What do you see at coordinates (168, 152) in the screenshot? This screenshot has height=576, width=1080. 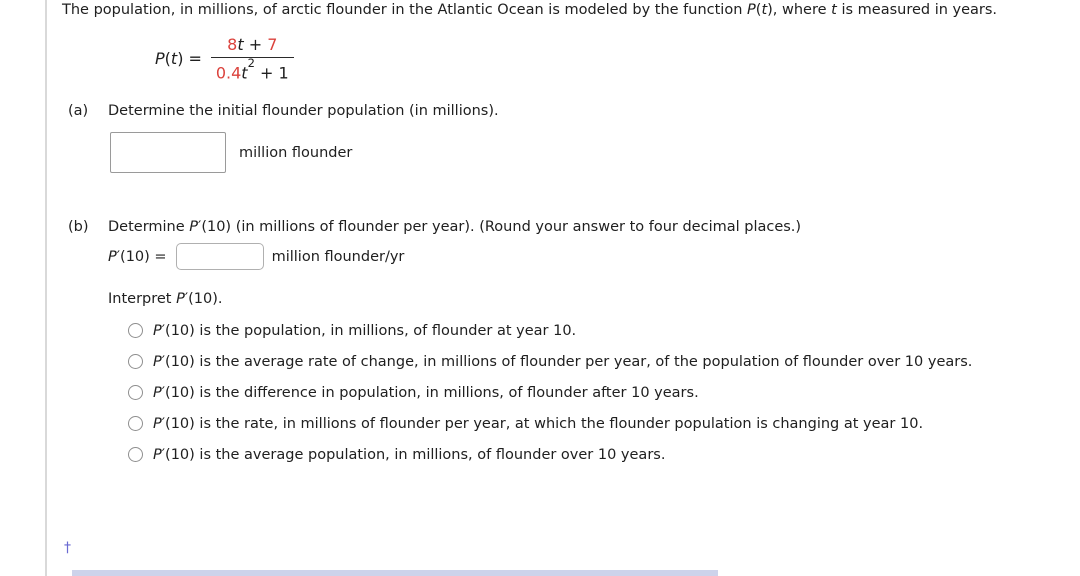 I see `part-a-answer-input` at bounding box center [168, 152].